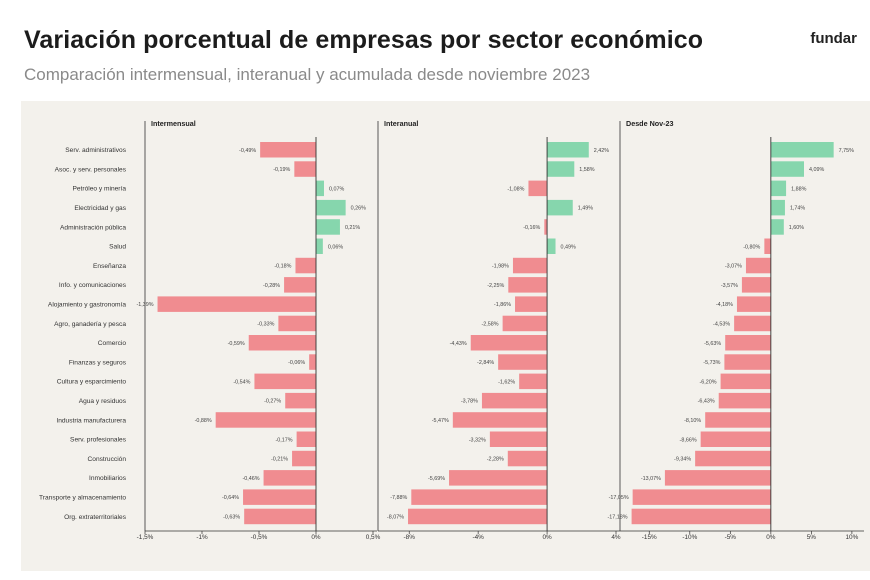 Image resolution: width=870 pixels, height=580 pixels. I want to click on category-label: Serv. profesionales, so click(98, 440).